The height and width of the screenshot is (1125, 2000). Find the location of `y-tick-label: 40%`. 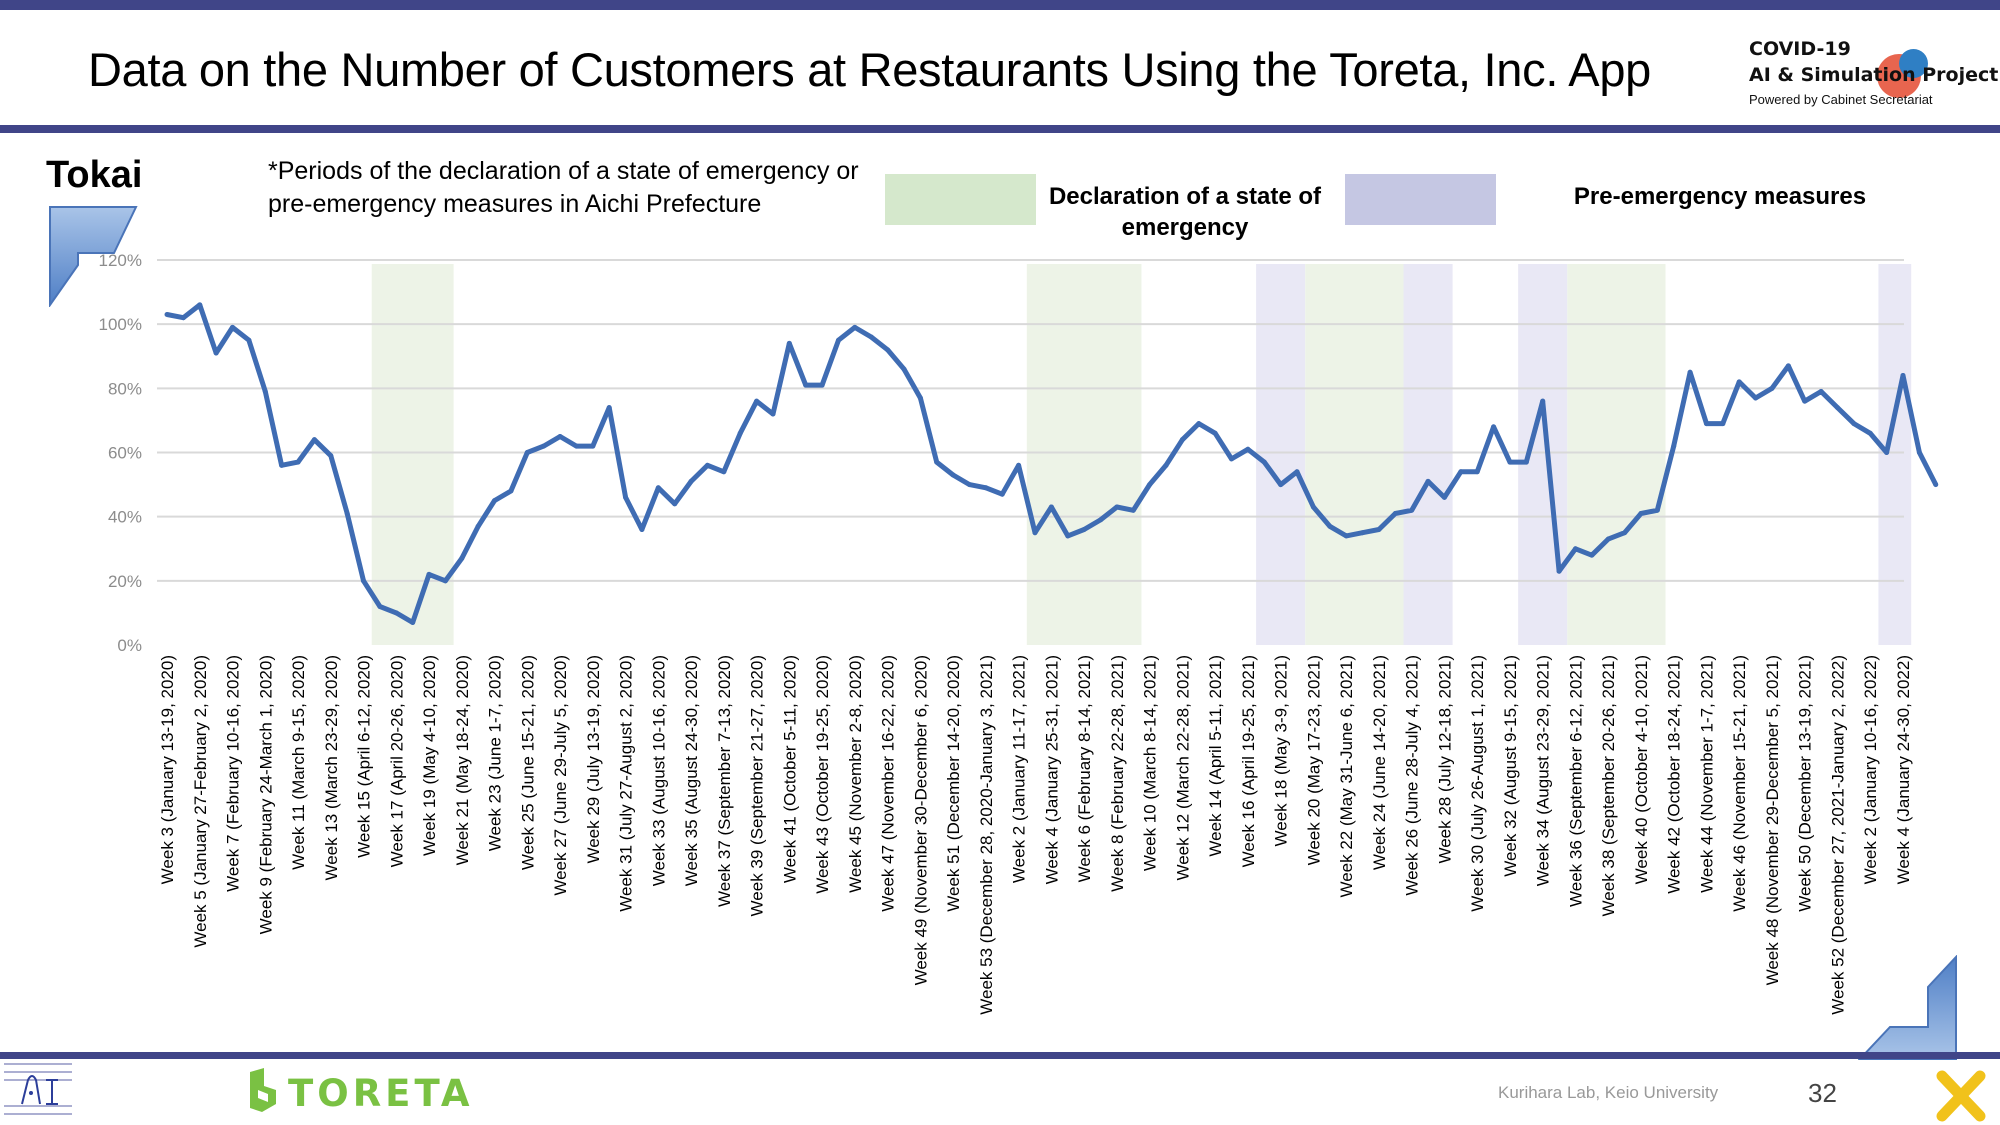

y-tick-label: 40% is located at coordinates (125, 517).